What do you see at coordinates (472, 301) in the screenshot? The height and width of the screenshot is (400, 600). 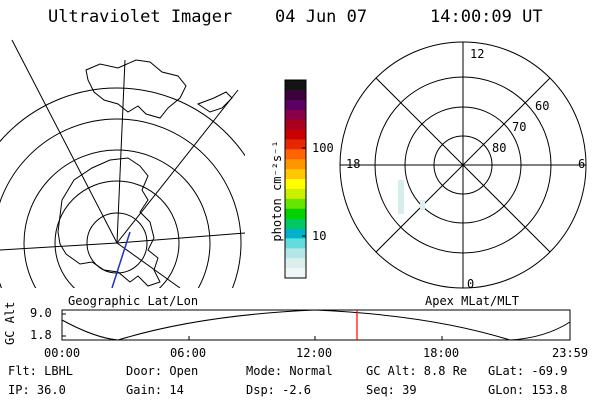 I see `right-map-label: Apex MLat/MLT` at bounding box center [472, 301].